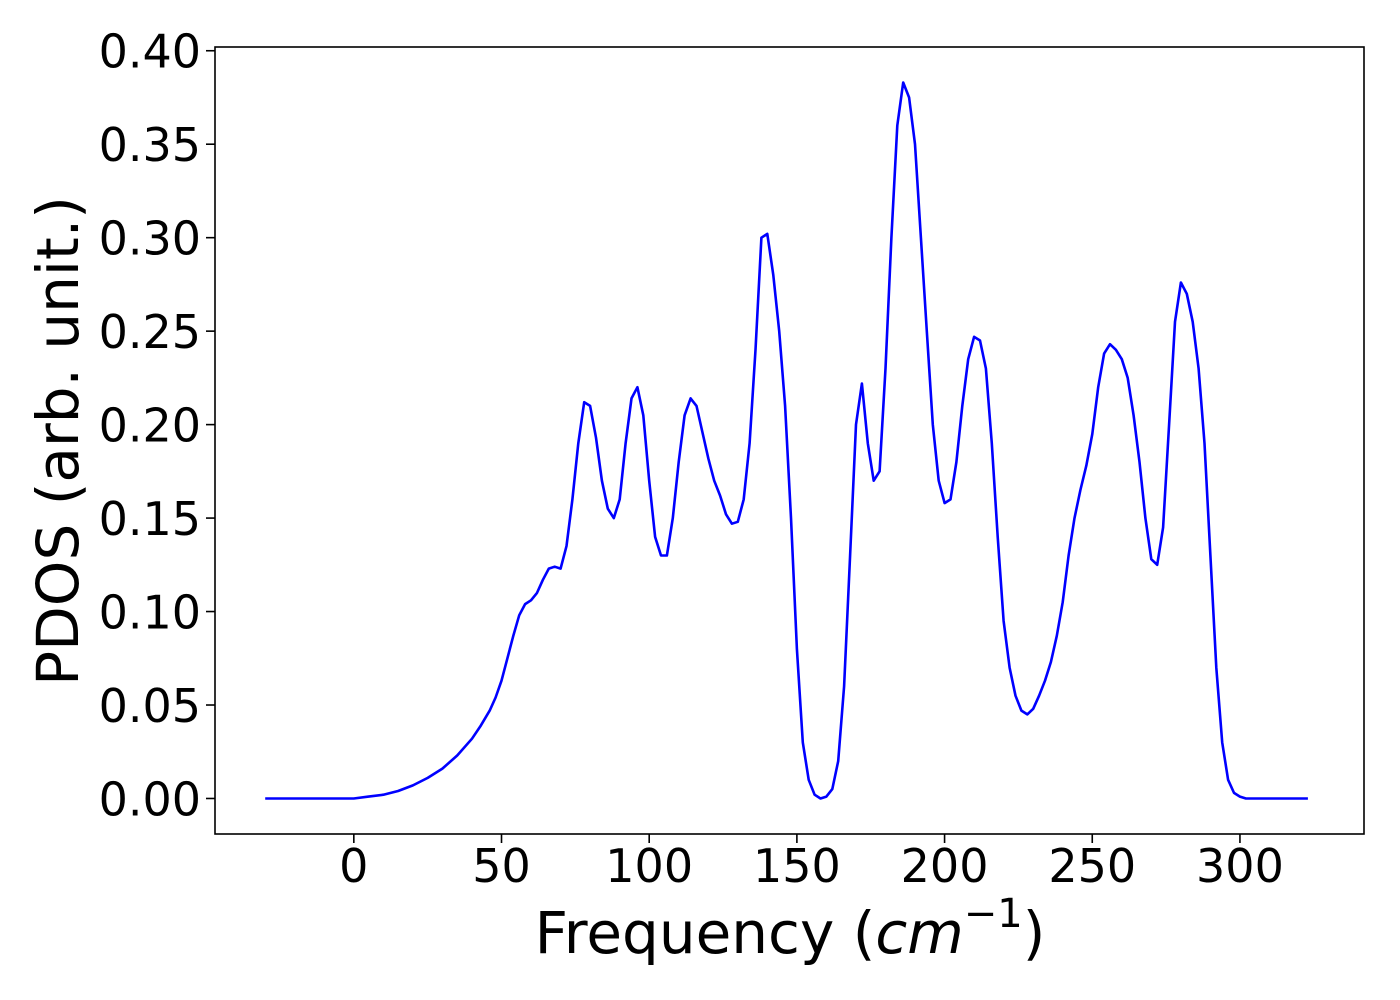  I want to click on x-tick-label: 50, so click(501, 866).